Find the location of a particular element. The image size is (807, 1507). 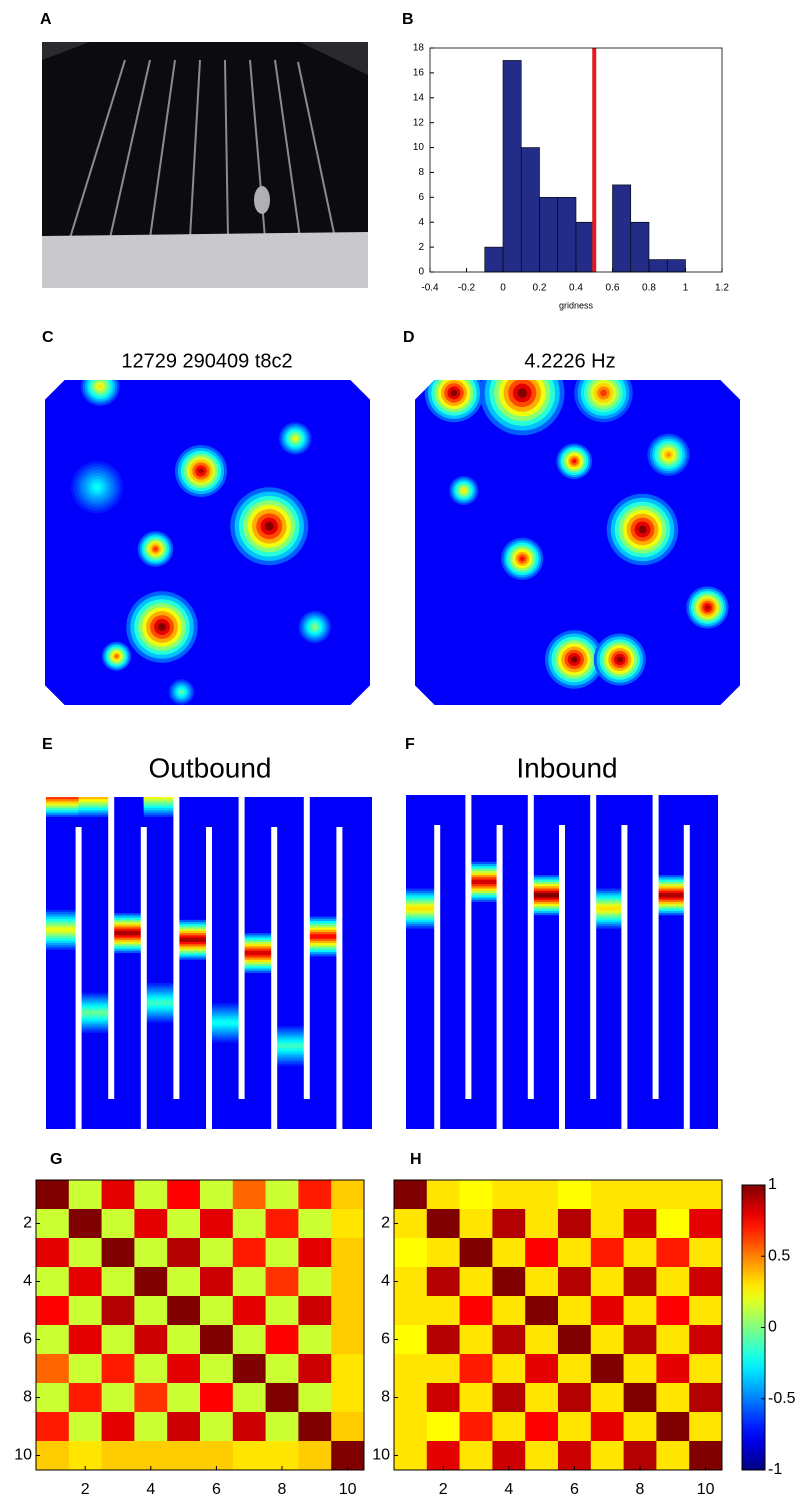

panel-label: E is located at coordinates (47, 744).